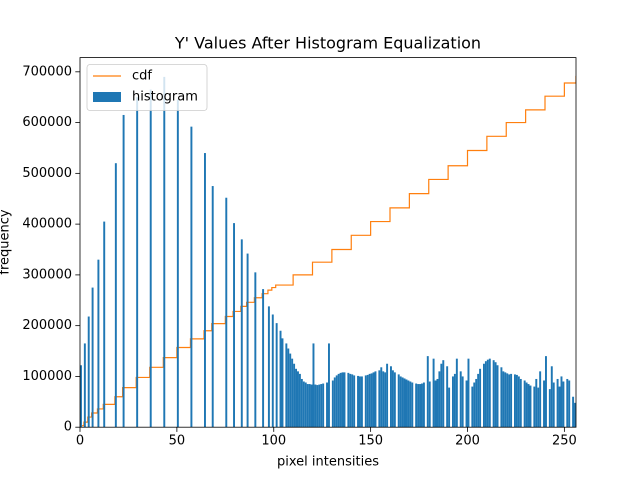 This screenshot has height=480, width=640. I want to click on y-tick-label: 400000, so click(47, 224).